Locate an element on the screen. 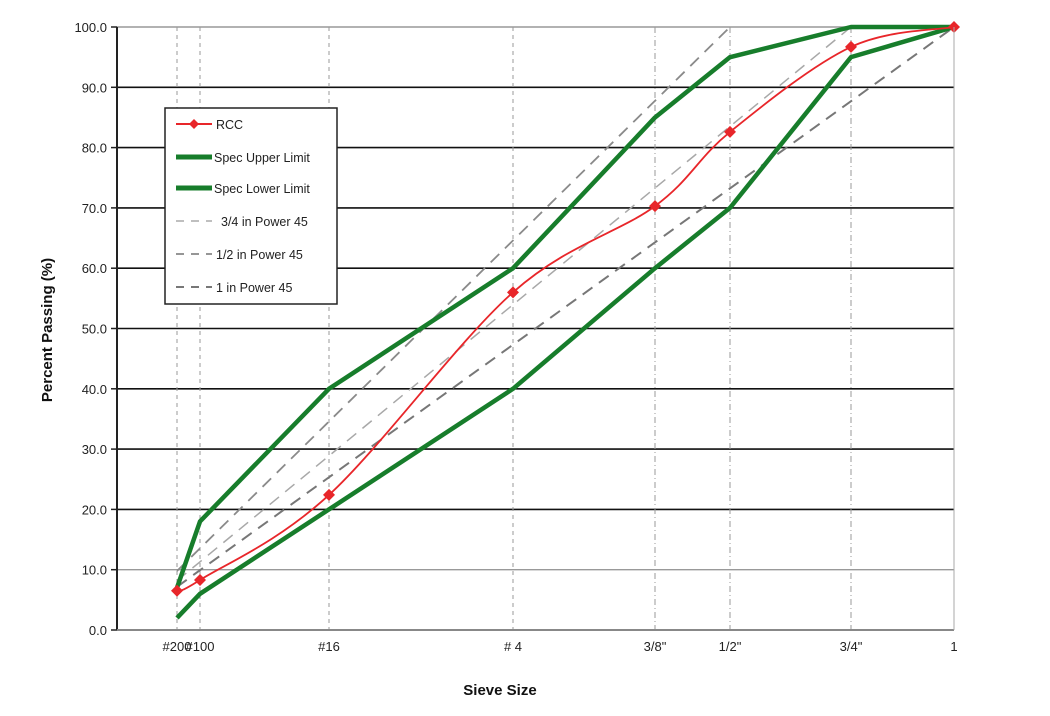  y-axis-title: Percent Passing (%) is located at coordinates (47, 330).